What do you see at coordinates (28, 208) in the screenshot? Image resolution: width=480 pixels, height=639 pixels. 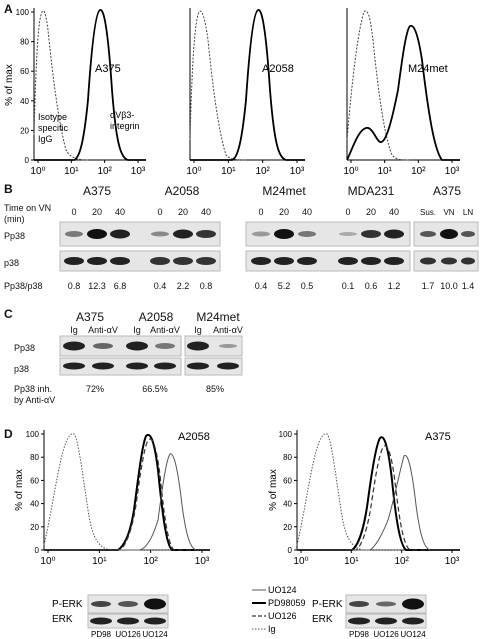 I see `time-label-line-1: Time on VN` at bounding box center [28, 208].